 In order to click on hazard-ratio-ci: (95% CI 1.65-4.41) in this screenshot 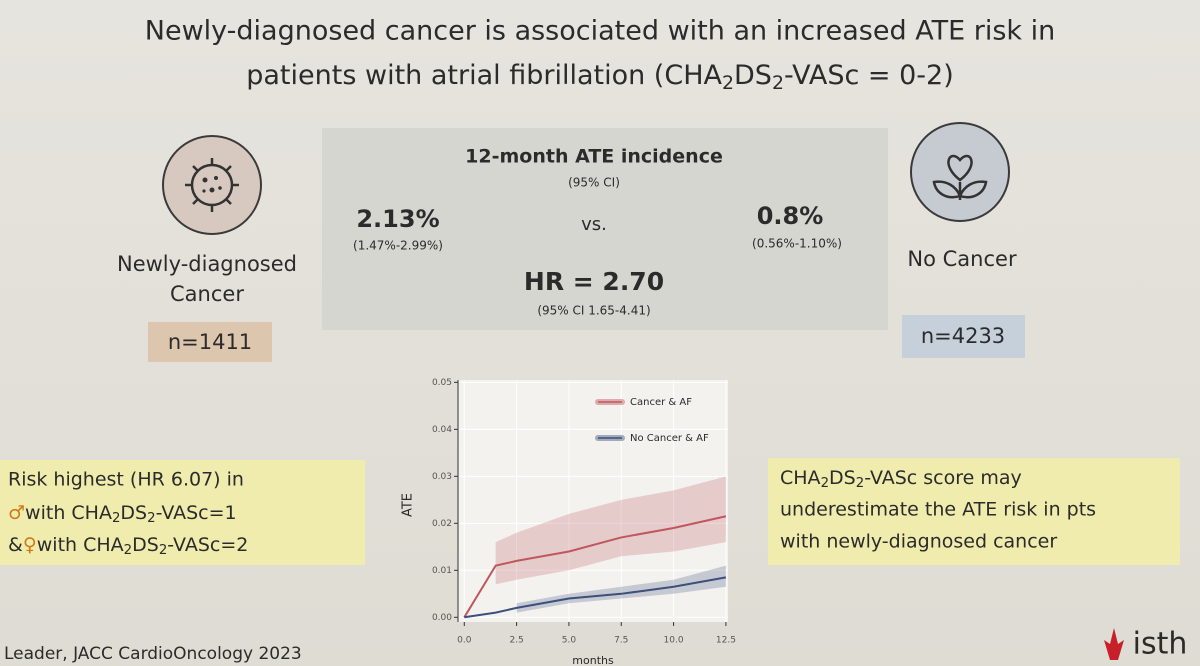, I will do `click(593, 311)`.